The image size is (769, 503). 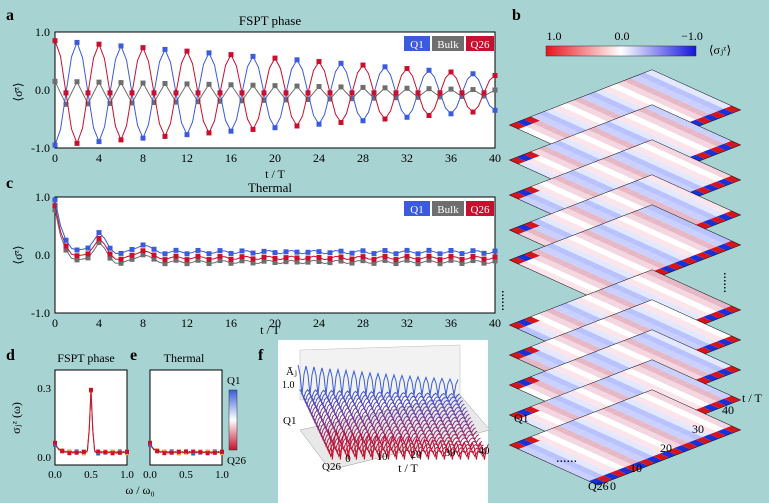 What do you see at coordinates (143, 323) in the screenshot?
I see `x-tick-label: 8` at bounding box center [143, 323].